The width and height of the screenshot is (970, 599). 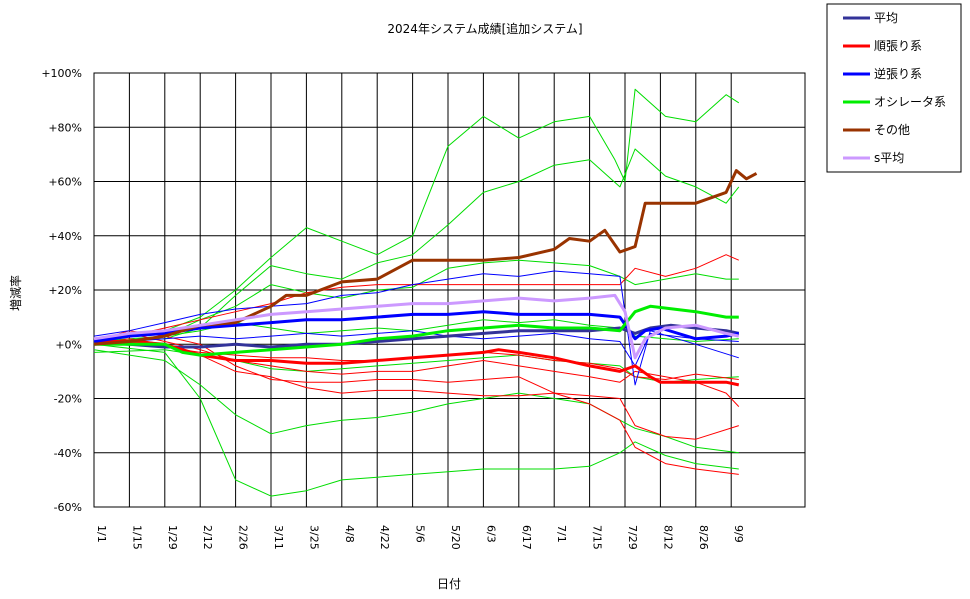 I want to click on y-tick-label: -60%, so click(x=68, y=507).